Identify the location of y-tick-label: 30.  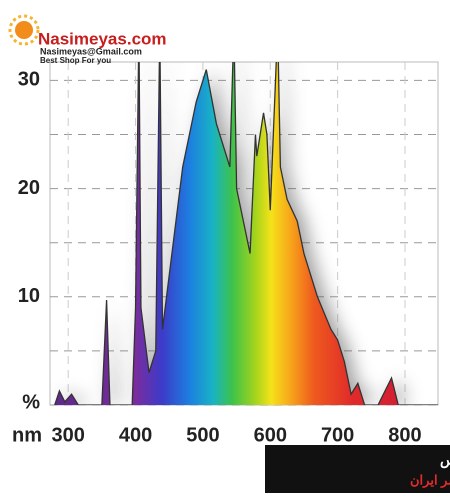
(29, 80).